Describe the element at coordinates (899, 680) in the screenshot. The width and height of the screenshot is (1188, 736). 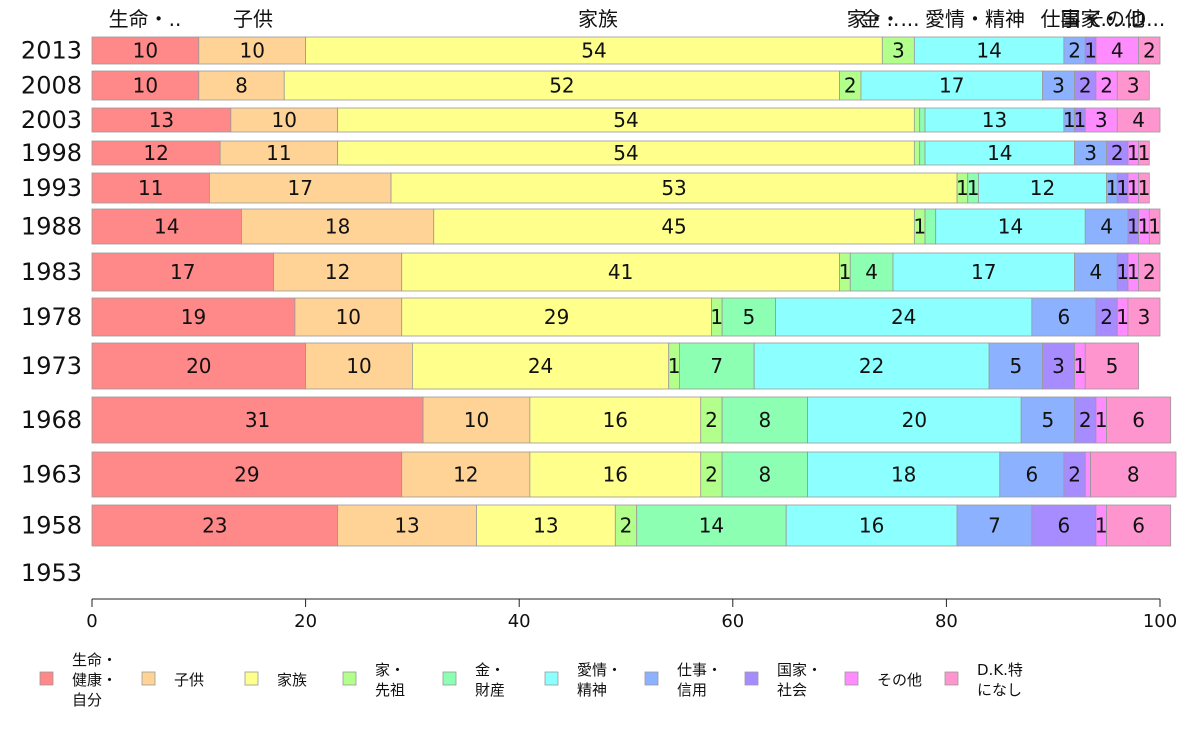
I see `legend-label: その他` at that location.